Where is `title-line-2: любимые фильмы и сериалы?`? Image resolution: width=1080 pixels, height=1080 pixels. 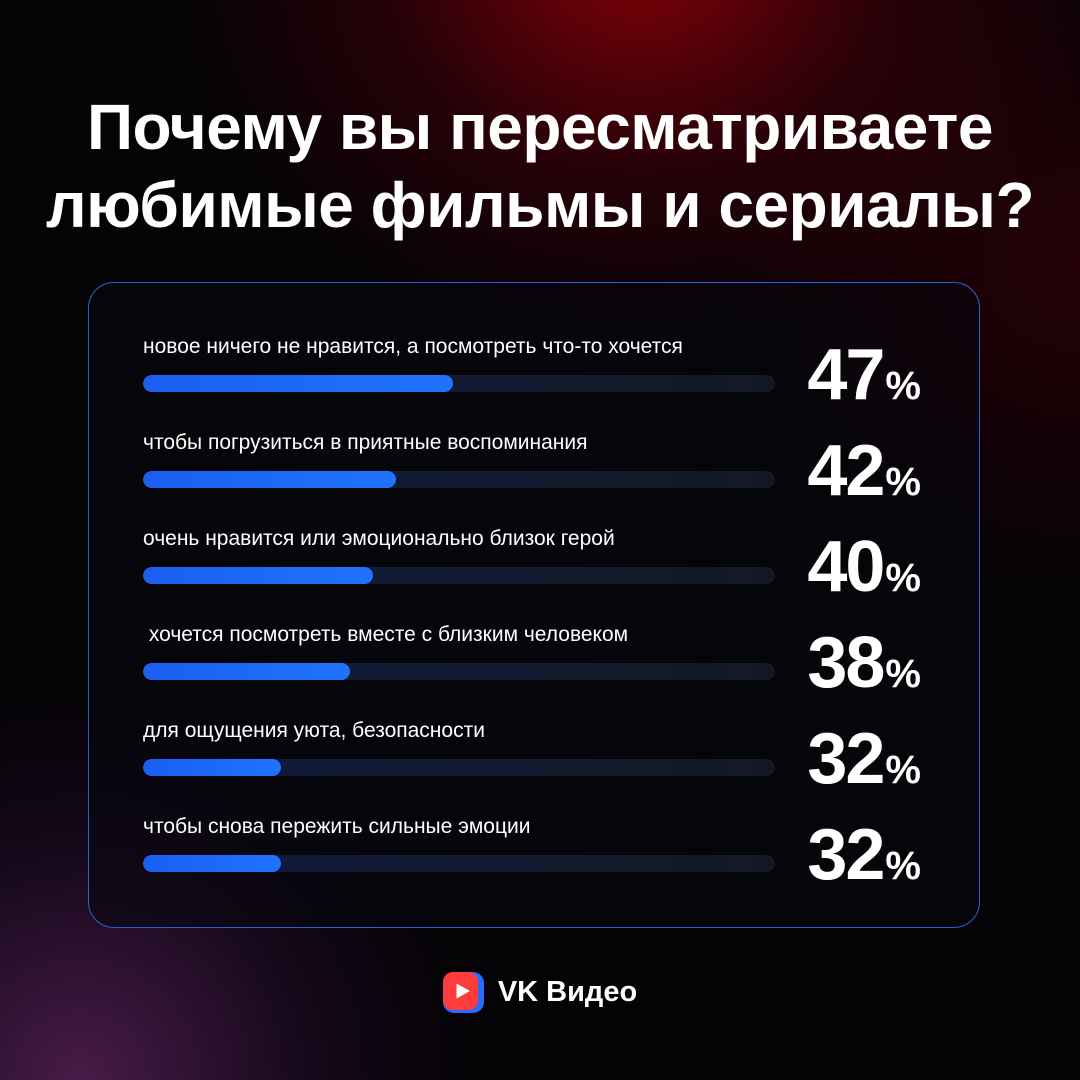
title-line-2: любимые фильмы и сериалы? is located at coordinates (540, 205).